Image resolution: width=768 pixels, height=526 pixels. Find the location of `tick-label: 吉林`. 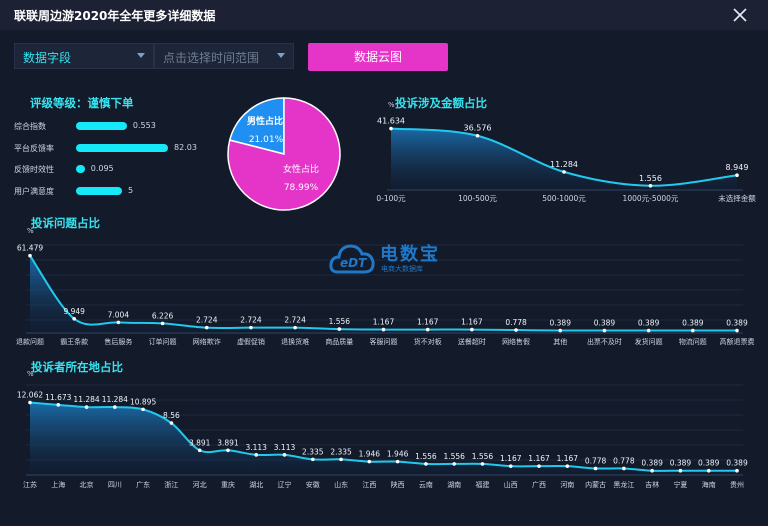

tick-label: 吉林 is located at coordinates (652, 484).